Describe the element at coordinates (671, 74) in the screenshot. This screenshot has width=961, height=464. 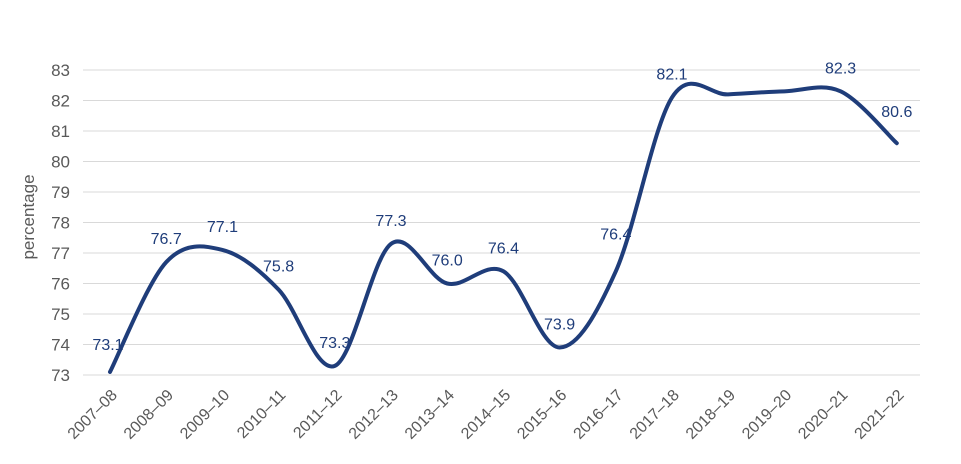
I see `data-label: 82.1` at that location.